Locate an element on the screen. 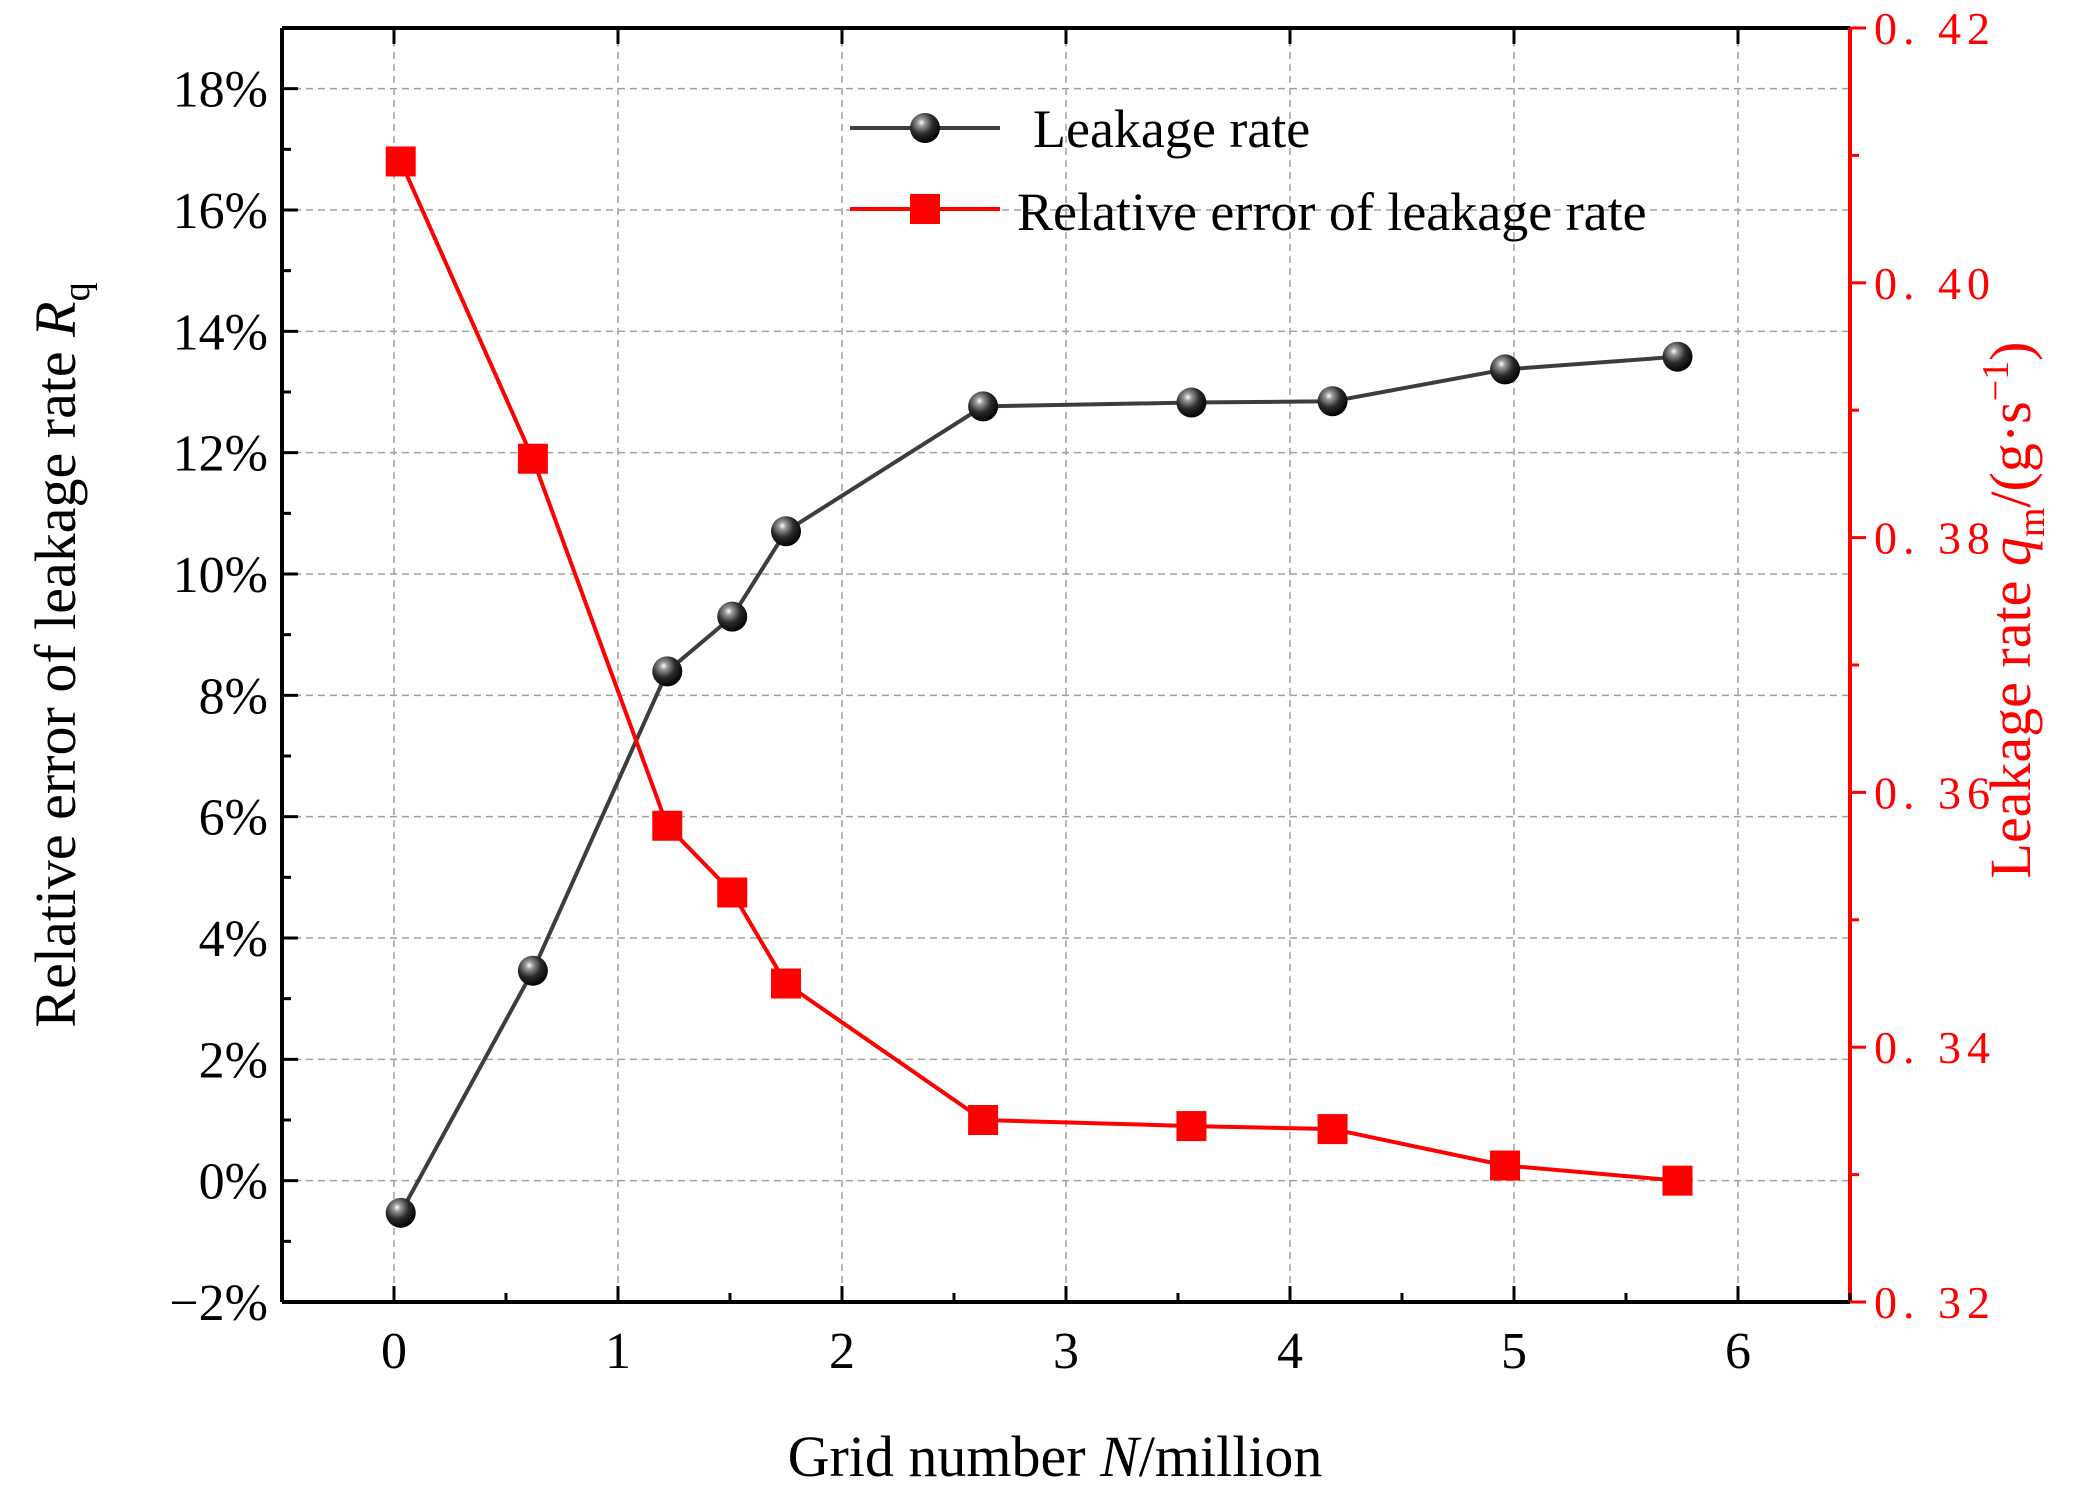 This screenshot has height=1504, width=2085. x-tick-label-3: 3 is located at coordinates (1066, 1351).